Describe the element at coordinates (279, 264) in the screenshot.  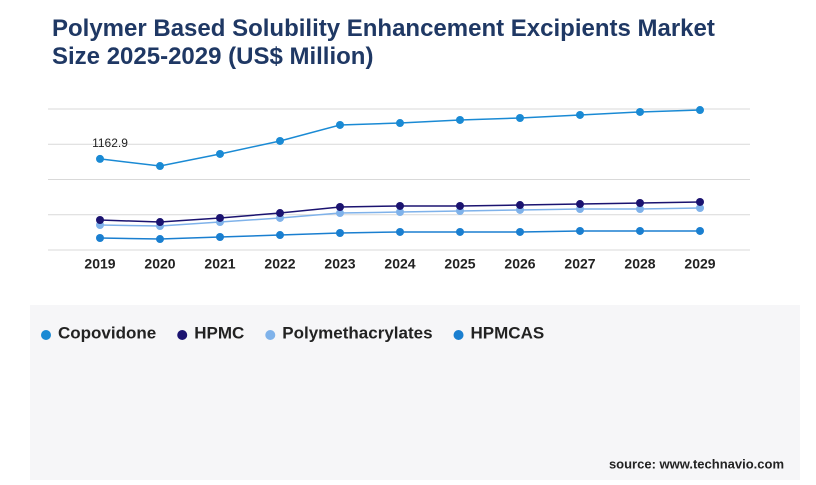
I see `x-tick-label: 2022` at that location.